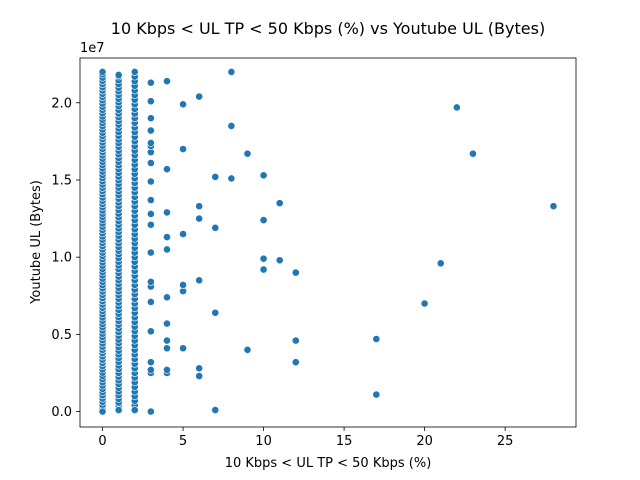 The height and width of the screenshot is (480, 640). I want to click on x-axis: 0 5 10 15 20 25, so click(305, 438).